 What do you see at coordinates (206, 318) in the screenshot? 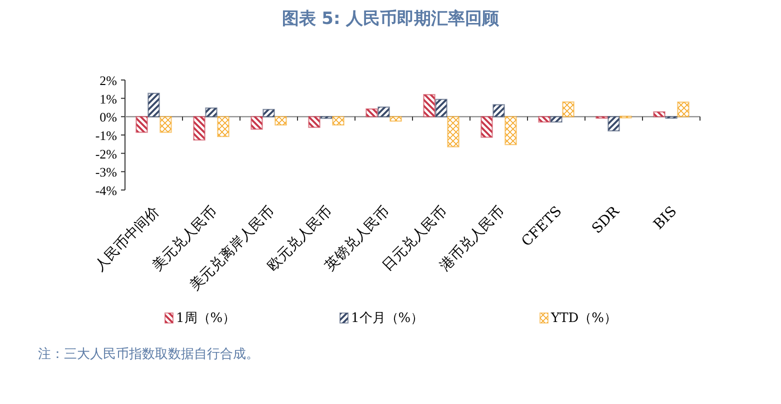
I see `legend-label: 1周（%）` at bounding box center [206, 318].